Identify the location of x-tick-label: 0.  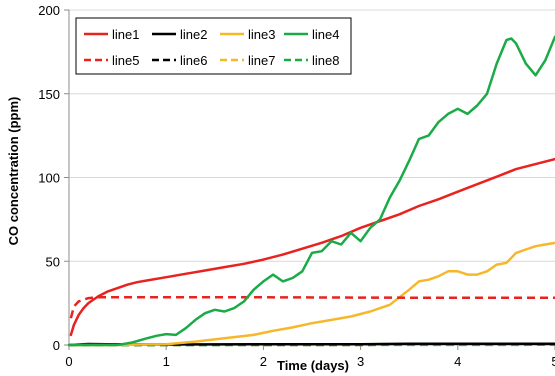
(68, 361).